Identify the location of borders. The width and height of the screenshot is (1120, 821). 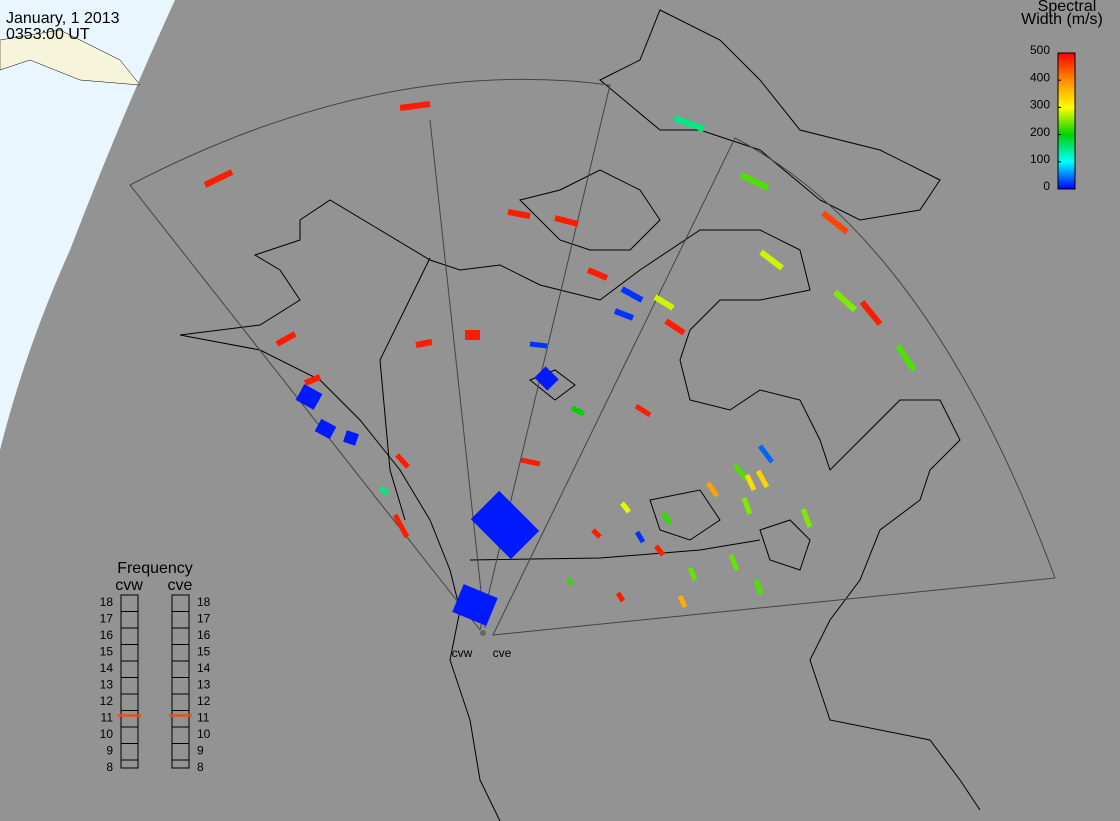
(570, 409).